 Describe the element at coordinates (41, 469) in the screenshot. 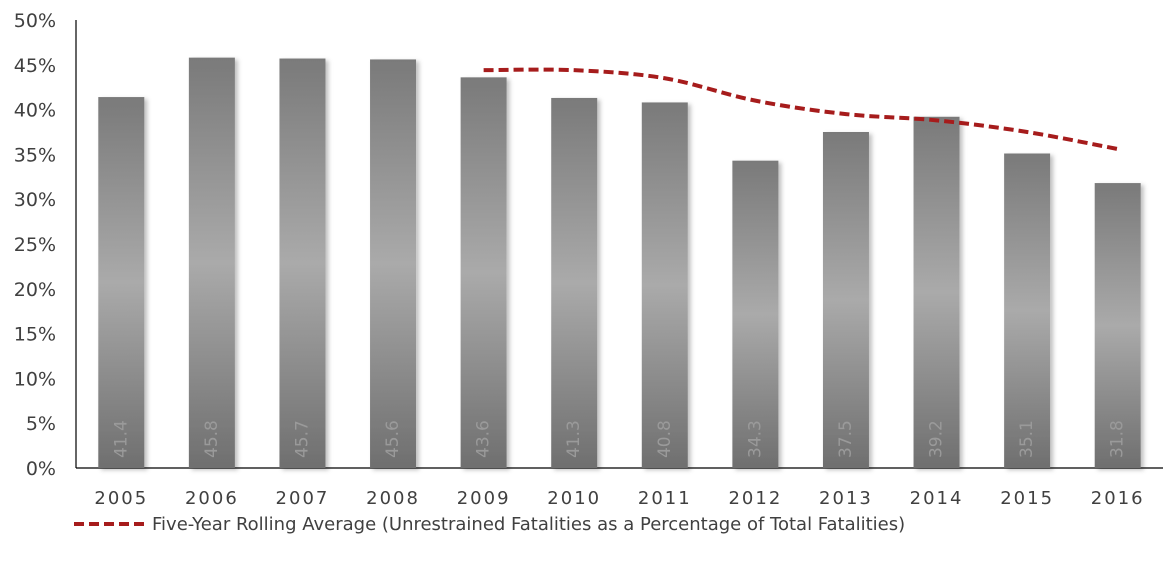

I see `y-tick-label: 0%` at that location.